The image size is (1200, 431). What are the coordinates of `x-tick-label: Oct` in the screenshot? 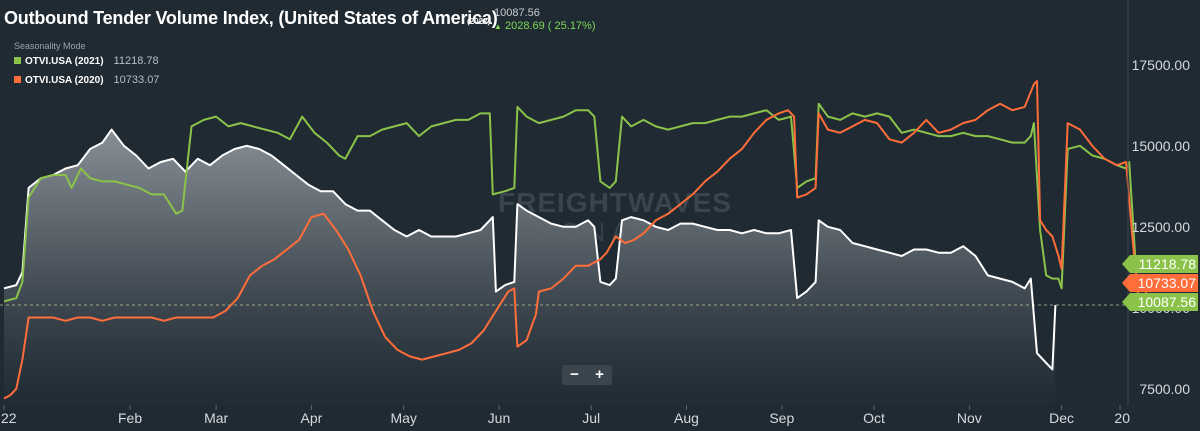 It's located at (874, 418).